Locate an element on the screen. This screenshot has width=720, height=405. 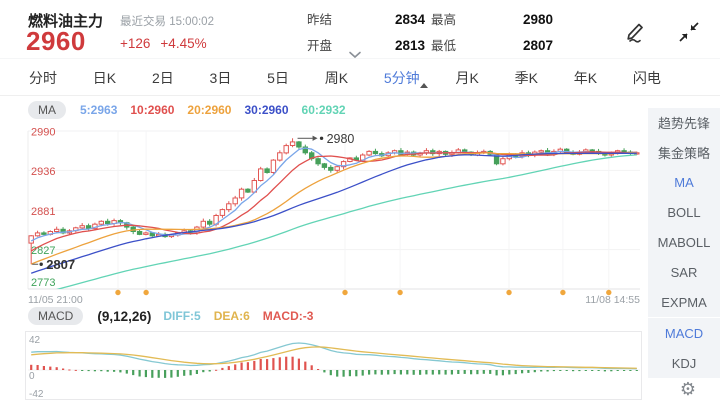
tab-日K: 日K is located at coordinates (104, 77).